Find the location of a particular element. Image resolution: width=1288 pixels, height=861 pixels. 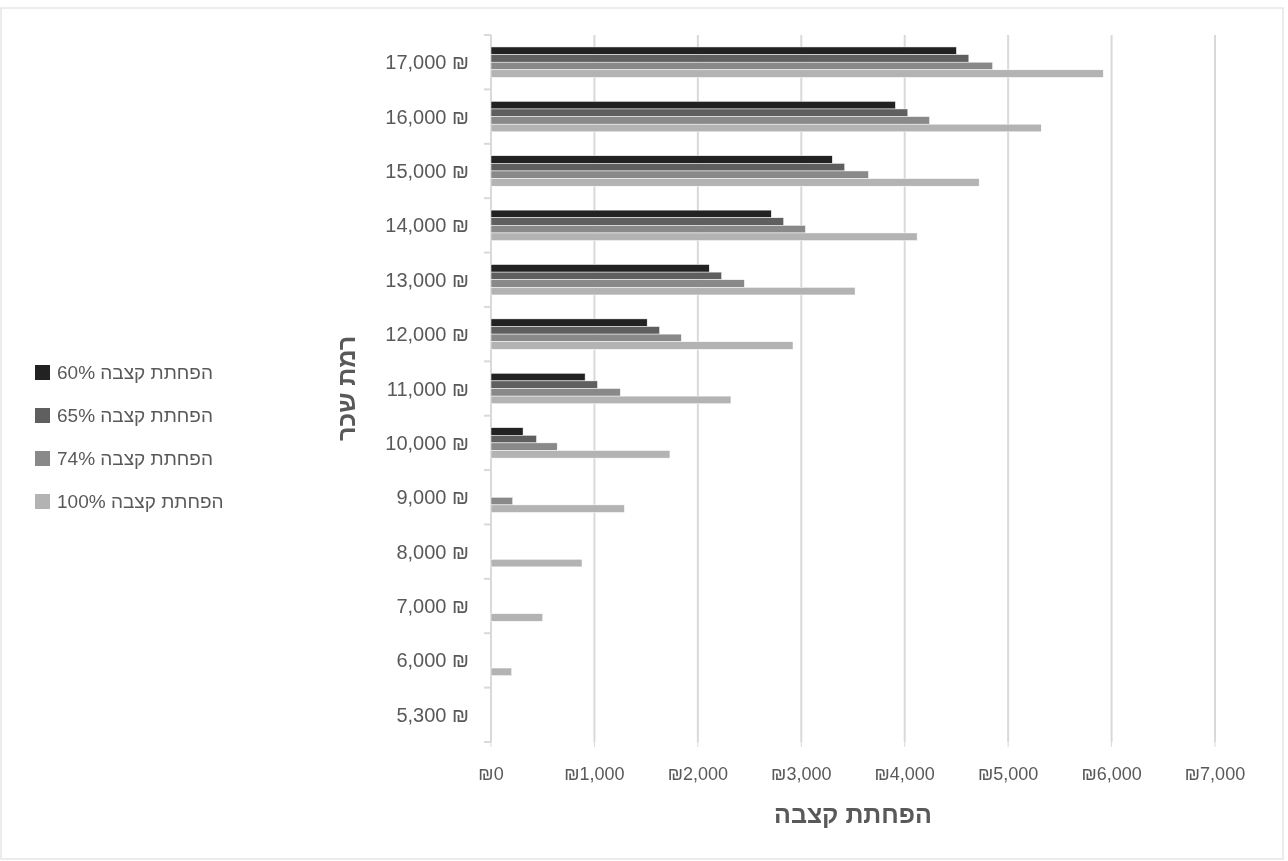

y-tick-label: 7,000 ₪ is located at coordinates (432, 606).